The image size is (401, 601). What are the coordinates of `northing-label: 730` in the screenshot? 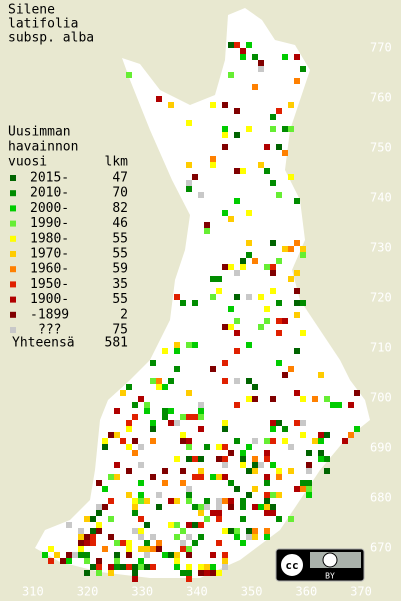 It's located at (381, 248).